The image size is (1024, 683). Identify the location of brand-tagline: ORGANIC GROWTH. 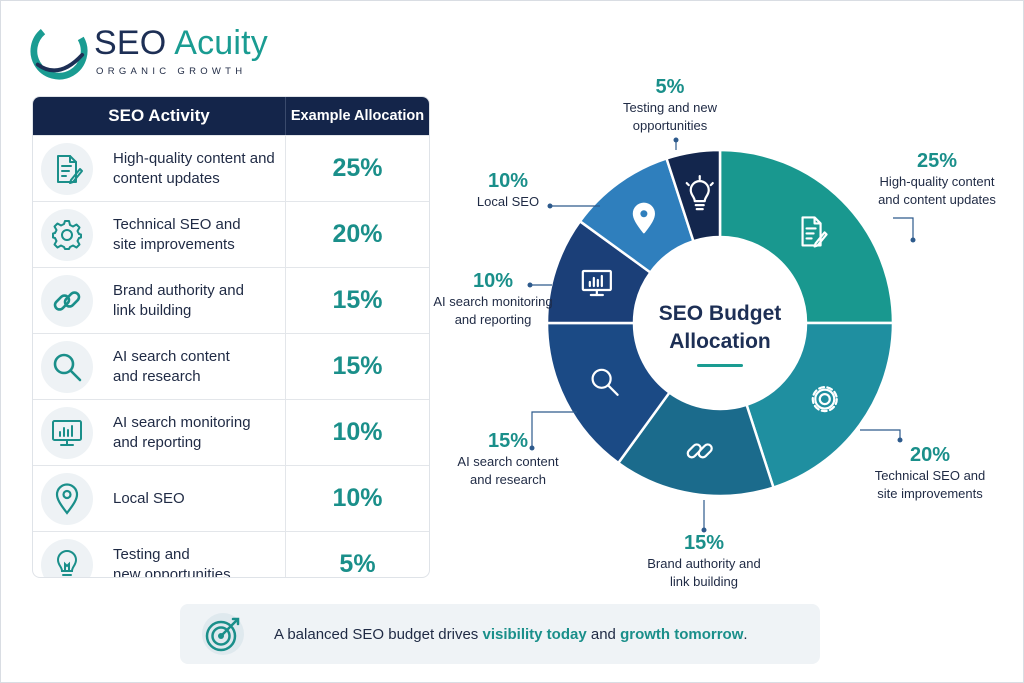
(171, 71).